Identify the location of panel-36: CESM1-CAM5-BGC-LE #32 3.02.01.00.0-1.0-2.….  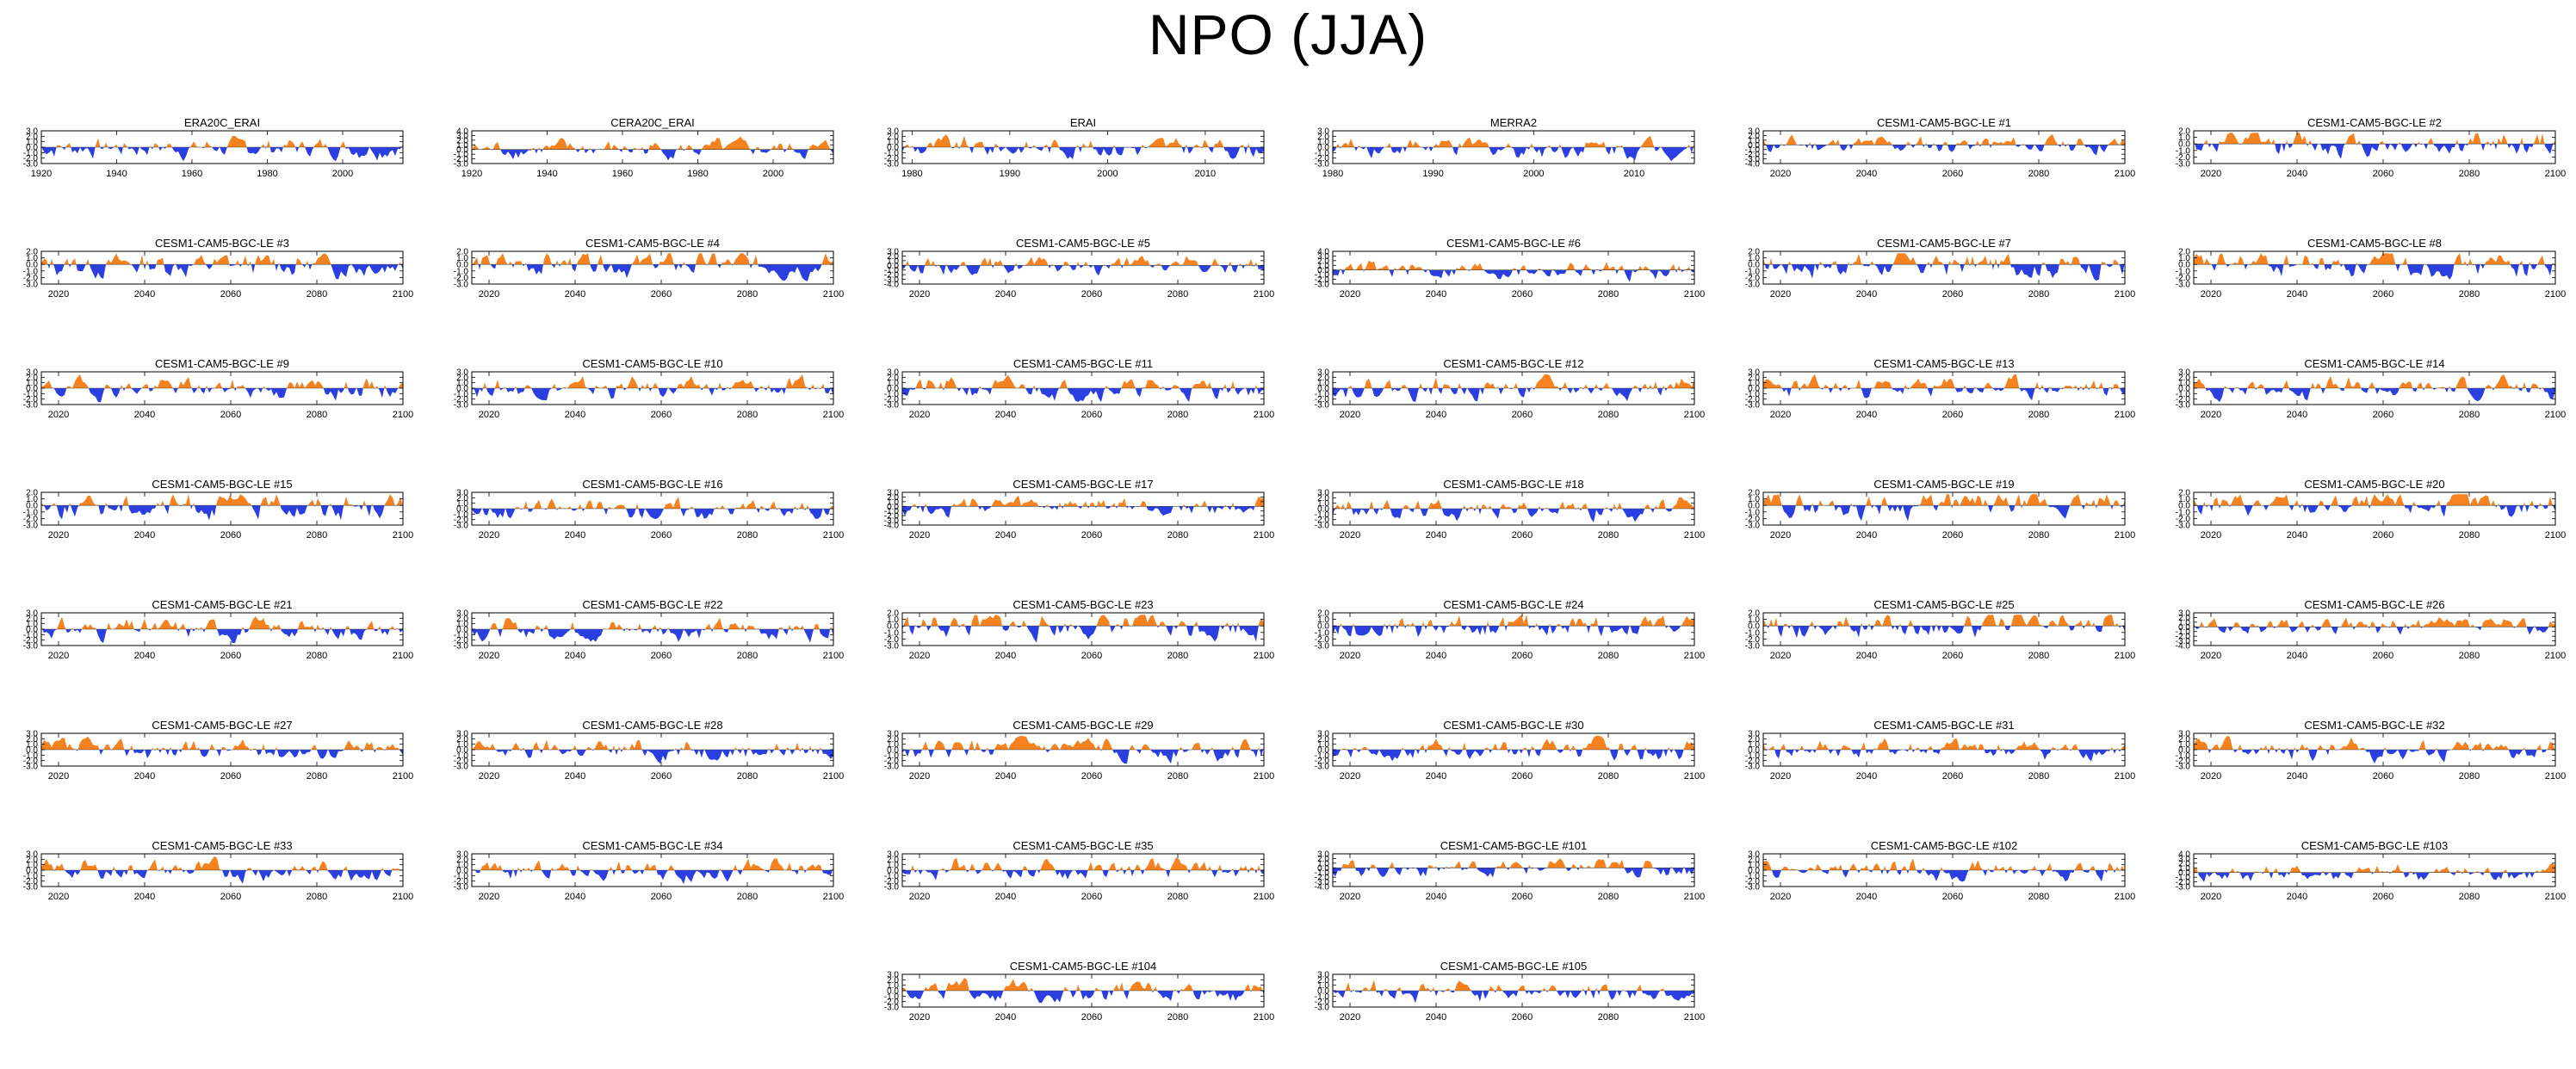
(2371, 751).